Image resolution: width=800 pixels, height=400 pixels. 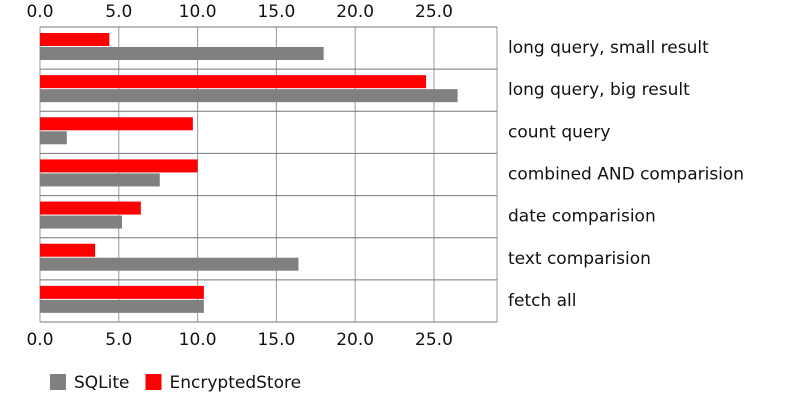 What do you see at coordinates (608, 48) in the screenshot?
I see `category-label: long query, small result` at bounding box center [608, 48].